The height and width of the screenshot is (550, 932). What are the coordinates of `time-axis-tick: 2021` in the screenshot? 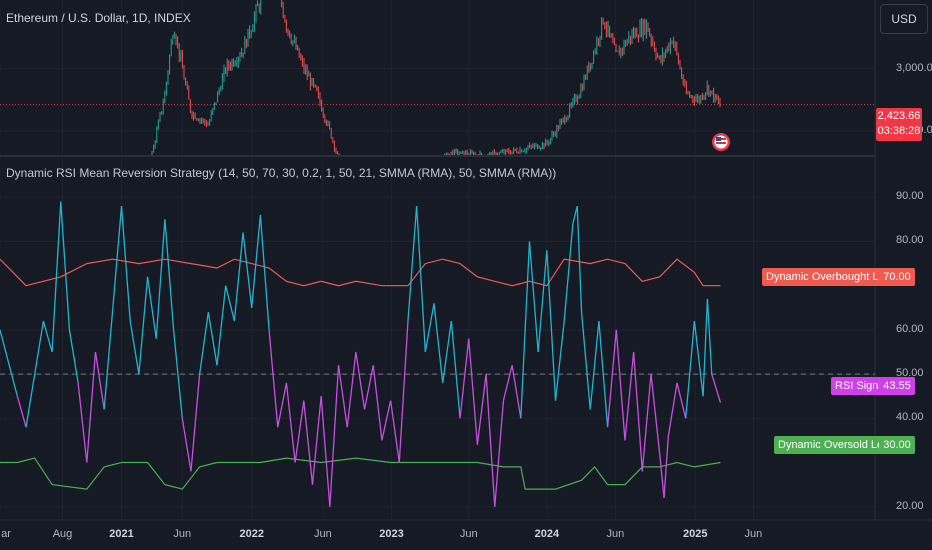 It's located at (121, 534).